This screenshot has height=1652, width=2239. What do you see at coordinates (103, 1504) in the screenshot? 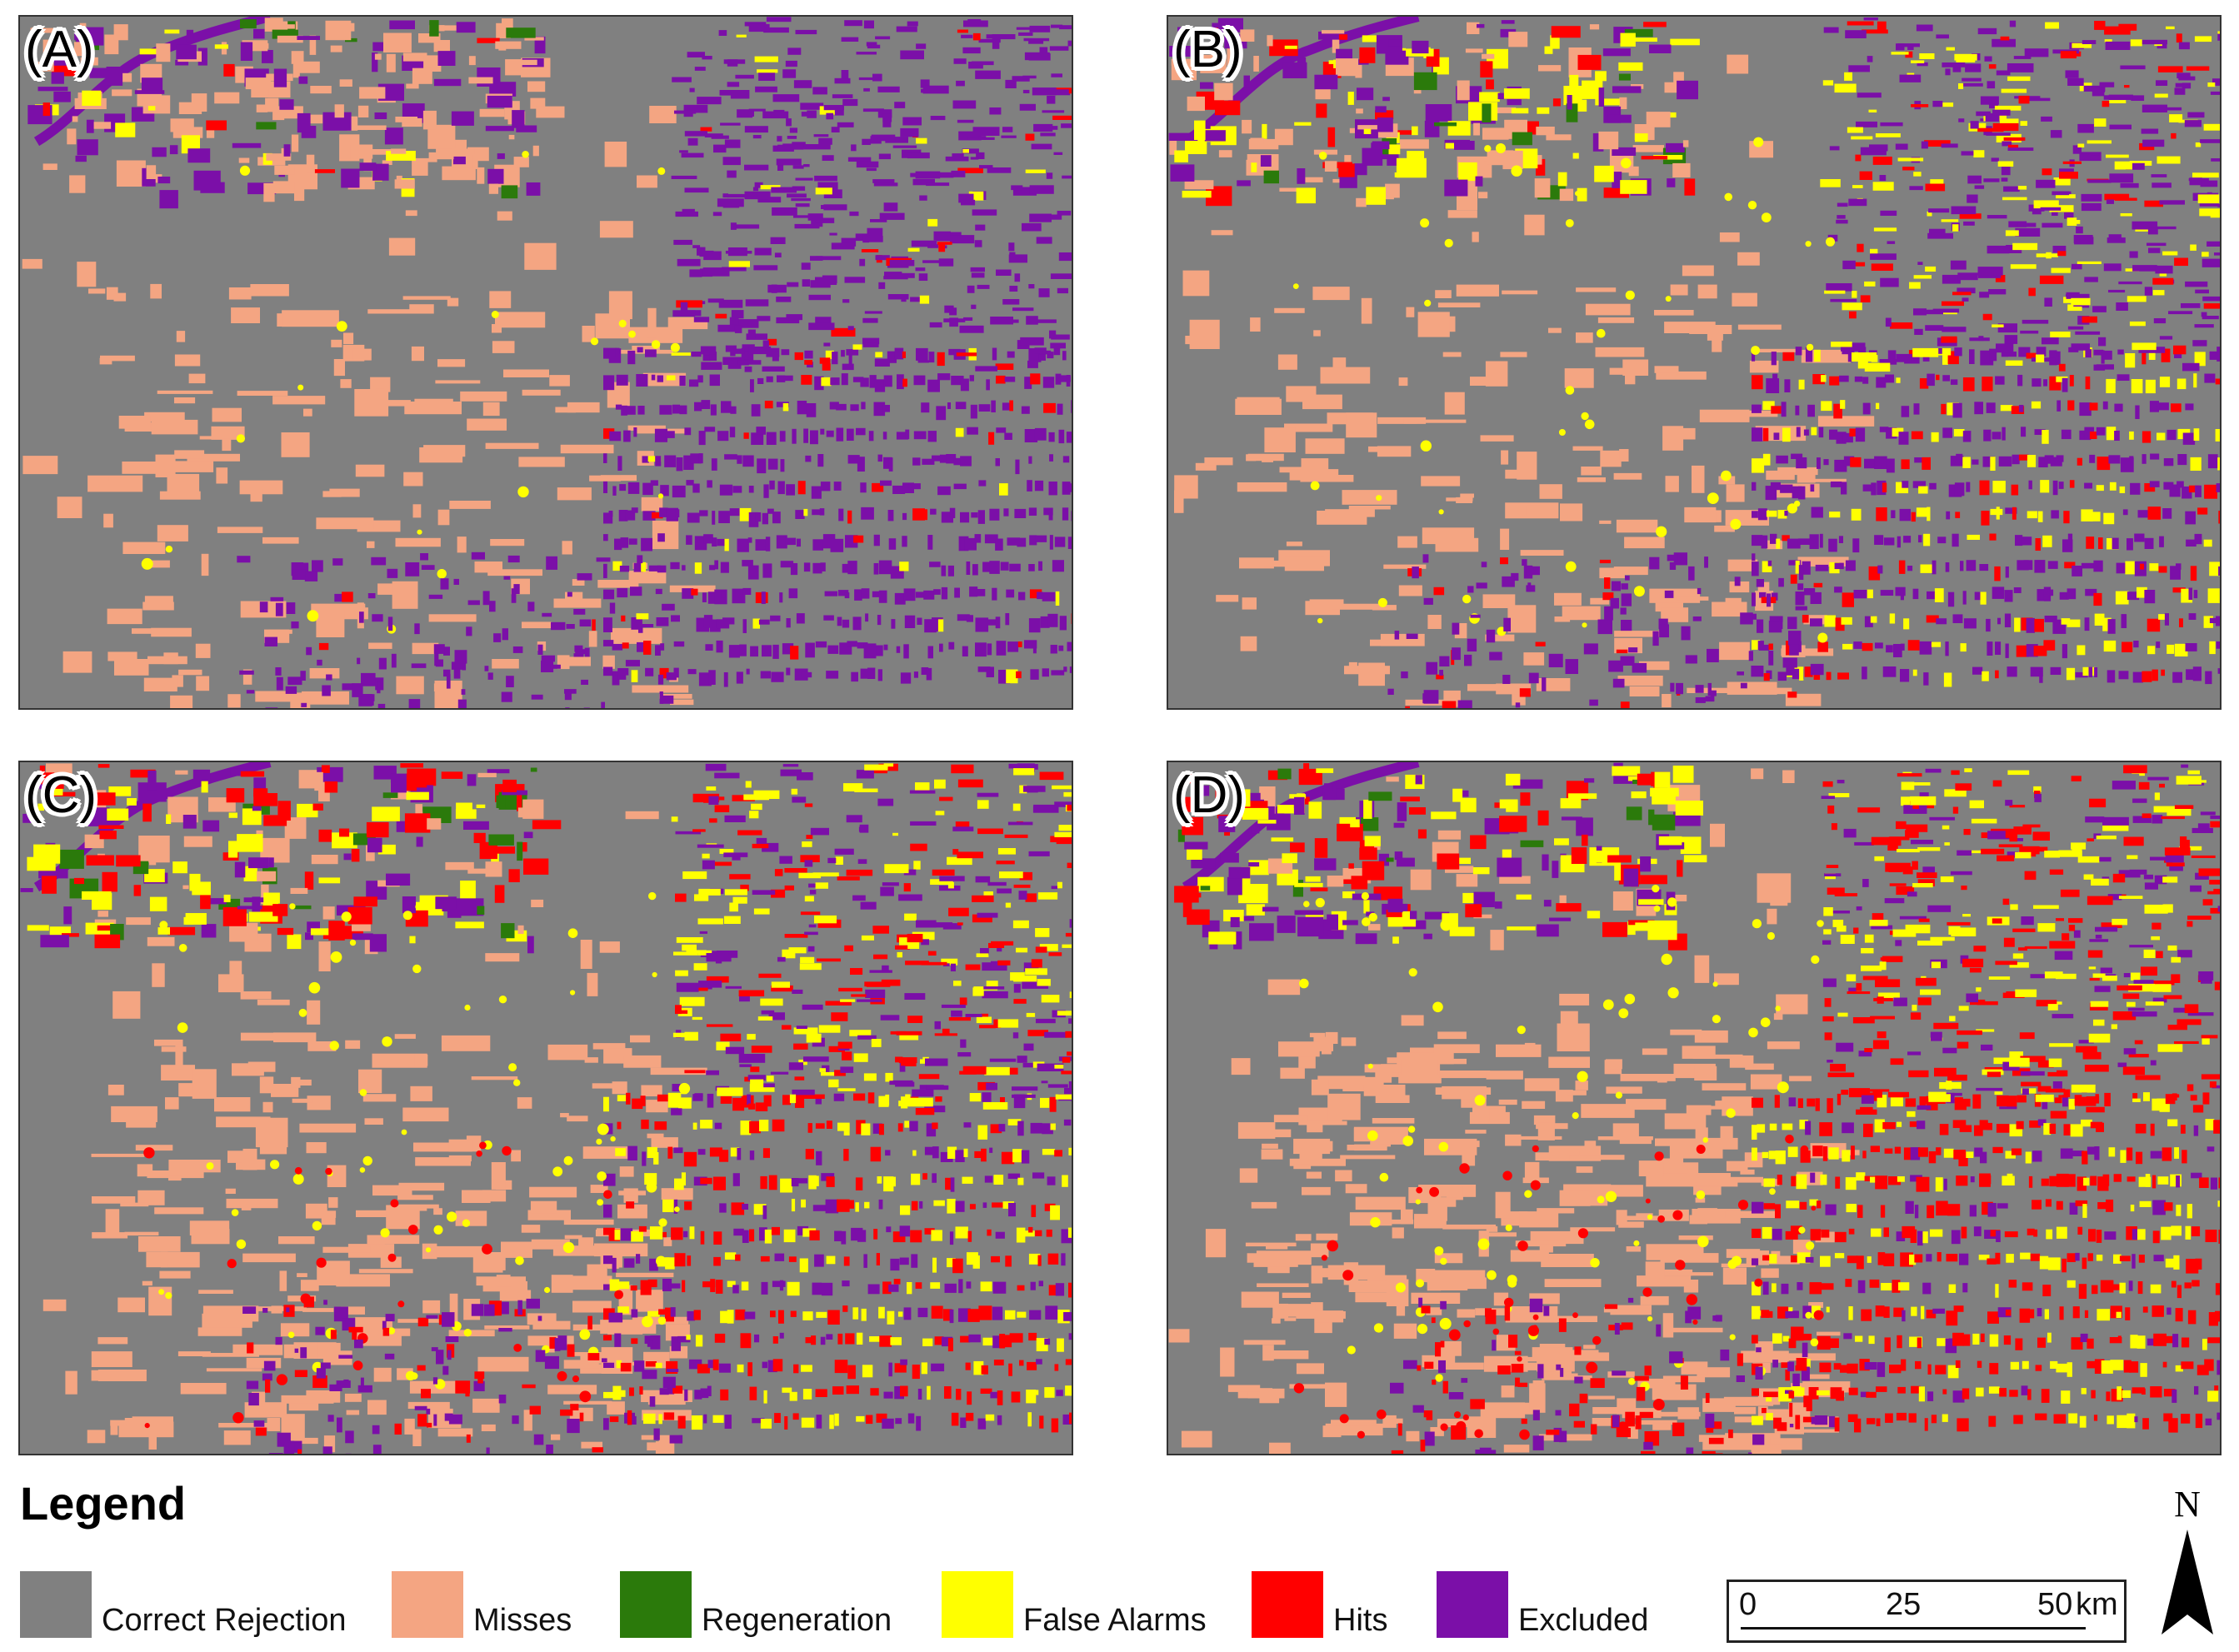
I see `legend-title: Legend` at bounding box center [103, 1504].